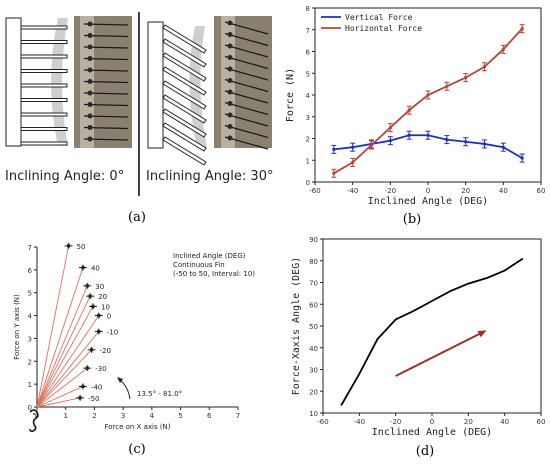  What do you see at coordinates (152, 416) in the screenshot?
I see `x-tick-label: 4` at bounding box center [152, 416].